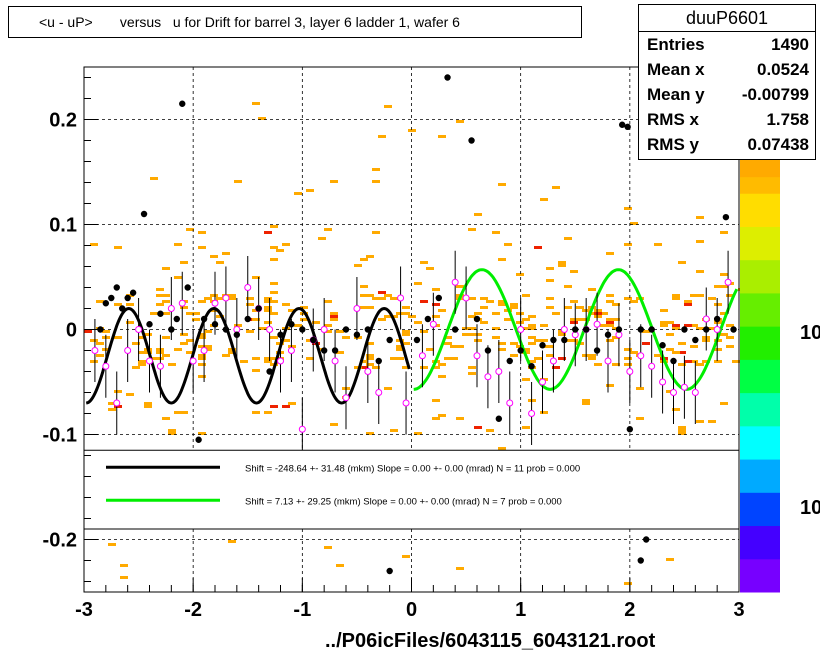 This screenshot has height=660, width=820. I want to click on y-tick-label: 0, so click(71, 331).